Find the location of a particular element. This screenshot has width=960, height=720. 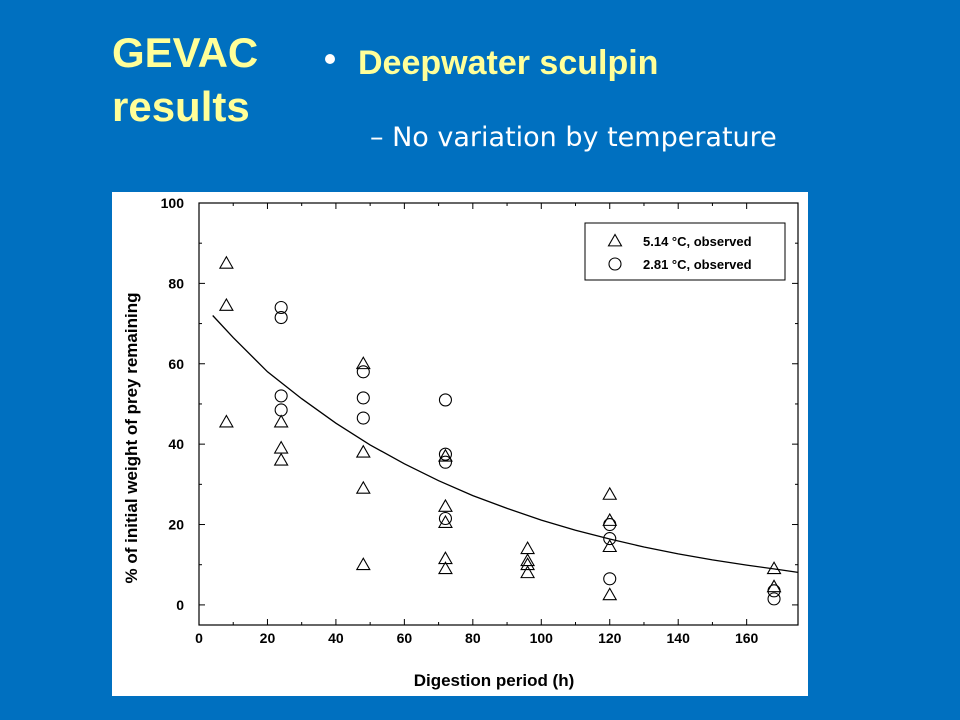

bullet-text: Deepwater sculpin is located at coordinates (508, 63).